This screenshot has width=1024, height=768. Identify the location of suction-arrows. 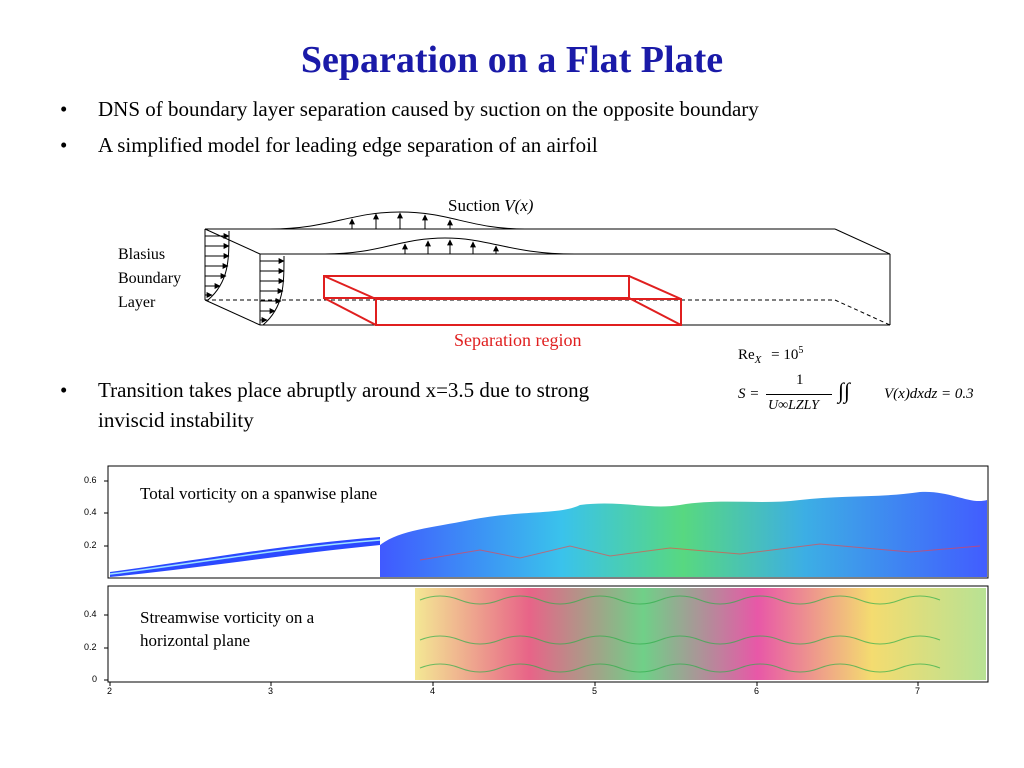
(424, 233).